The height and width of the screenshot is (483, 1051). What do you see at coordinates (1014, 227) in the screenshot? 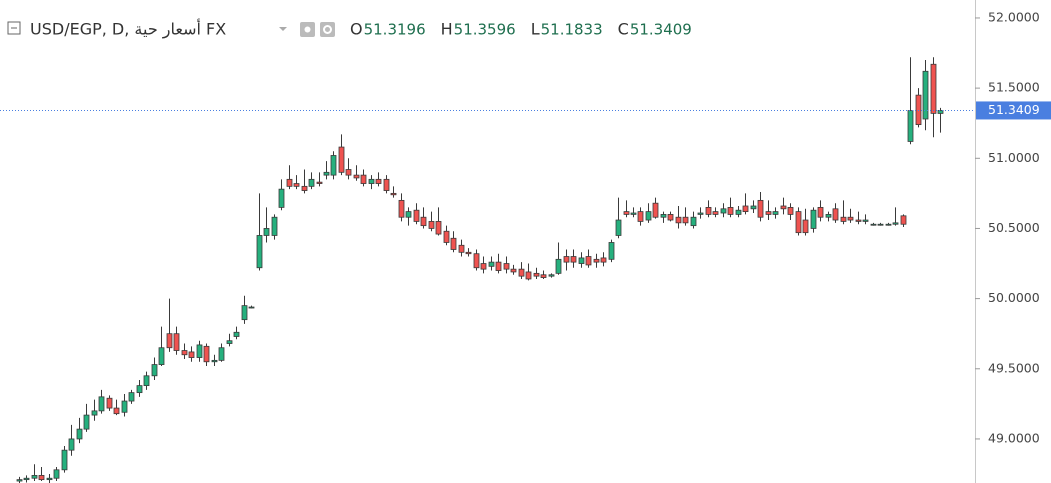
I see `y-tick-label: 50.5000` at bounding box center [1014, 227].